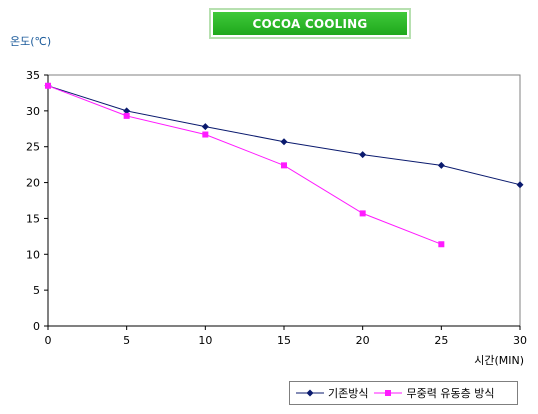 This screenshot has height=414, width=538. Describe the element at coordinates (33, 254) in the screenshot. I see `y-tick-label: 10` at that location.